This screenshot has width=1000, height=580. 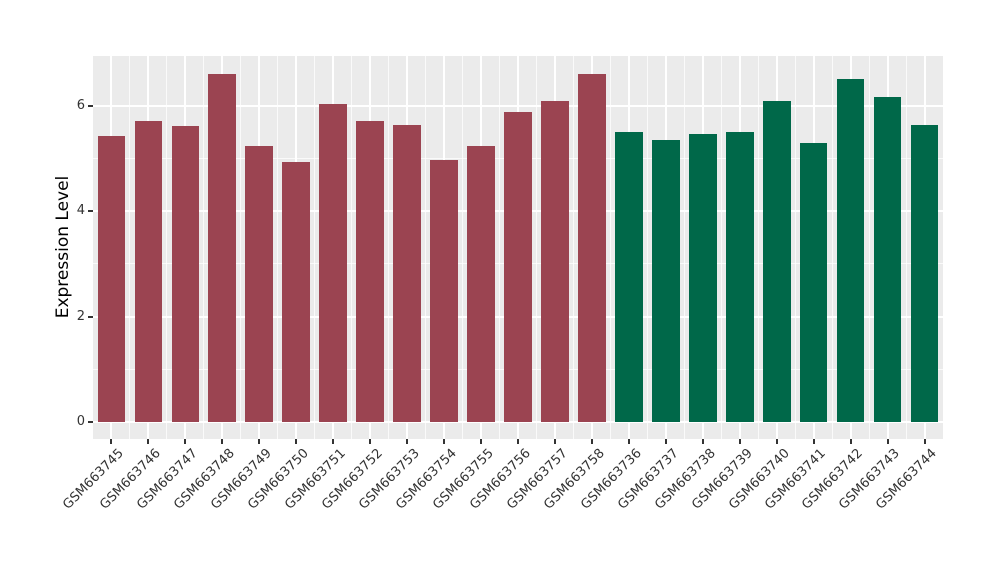 I want to click on bar-GSM663747, so click(x=185, y=273).